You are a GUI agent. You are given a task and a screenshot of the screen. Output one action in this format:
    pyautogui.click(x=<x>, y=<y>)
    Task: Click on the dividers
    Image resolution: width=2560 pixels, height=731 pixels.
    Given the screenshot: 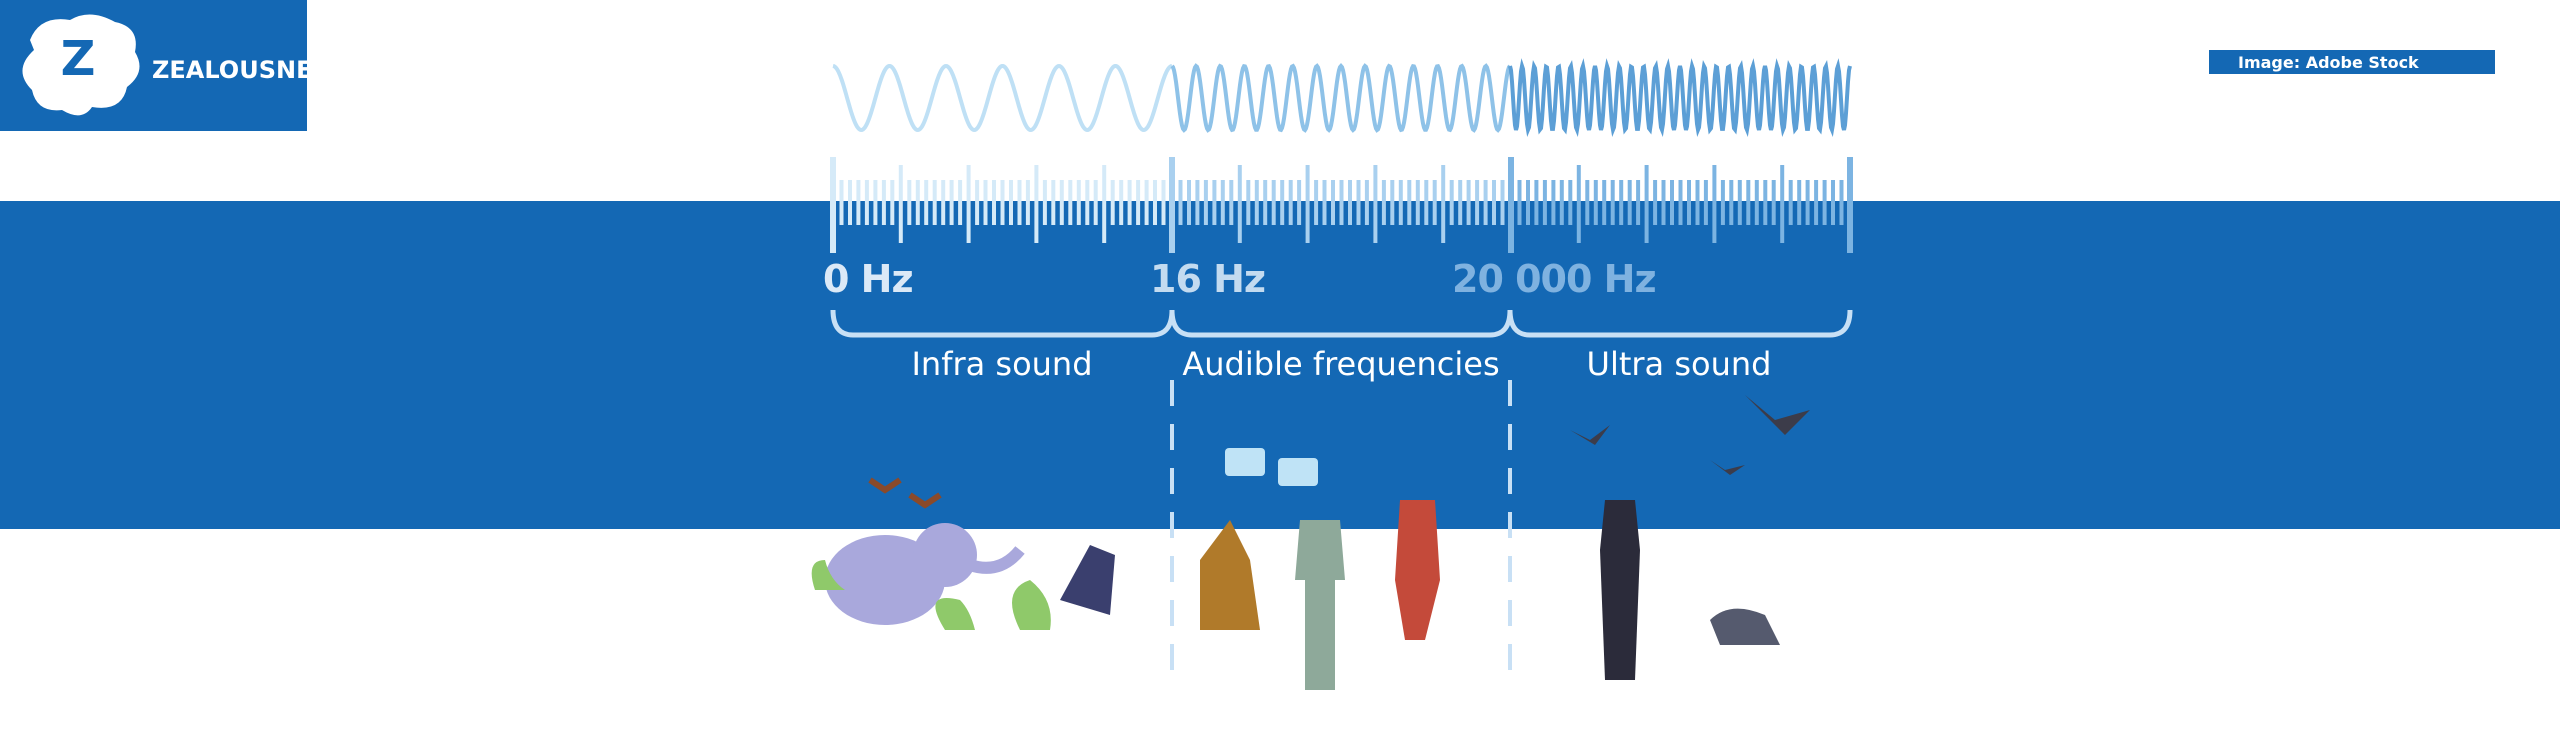 What is the action you would take?
    pyautogui.click(x=1341, y=525)
    